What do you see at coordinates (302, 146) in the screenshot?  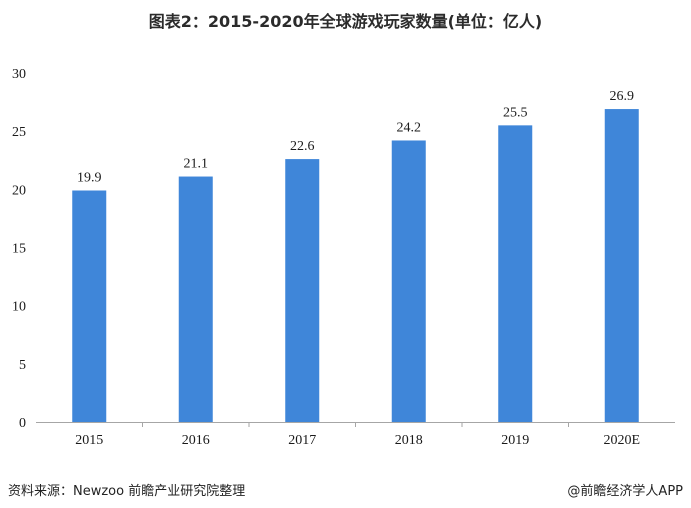 I see `data-label: 22.6` at bounding box center [302, 146].